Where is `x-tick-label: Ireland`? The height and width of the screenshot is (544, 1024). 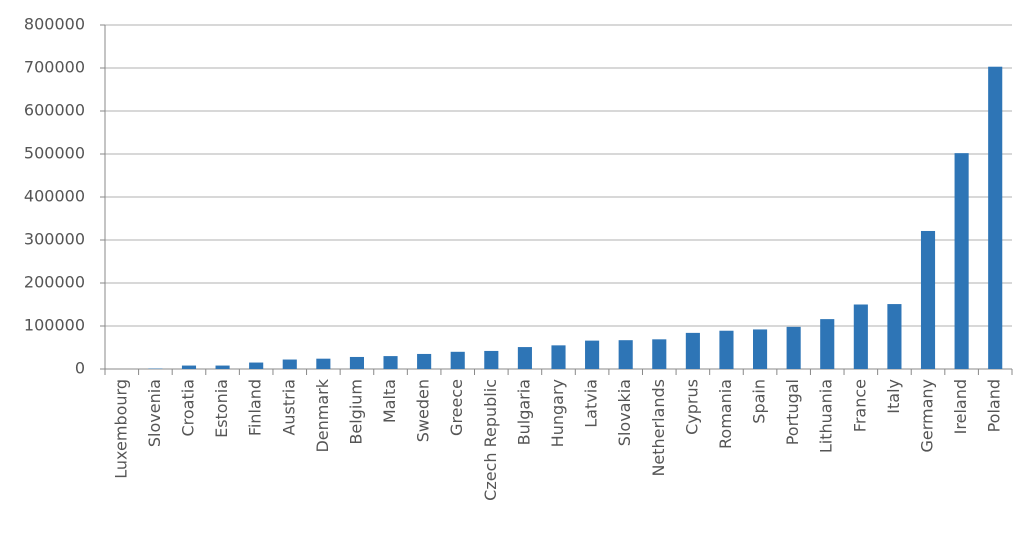 x-tick-label: Ireland is located at coordinates (960, 406).